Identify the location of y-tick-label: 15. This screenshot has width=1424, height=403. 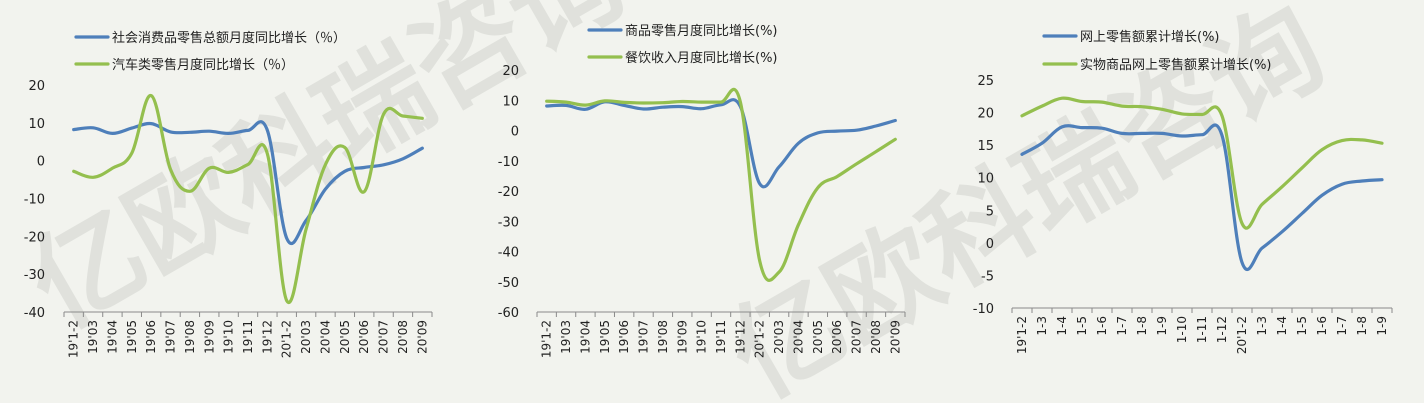
(985, 146).